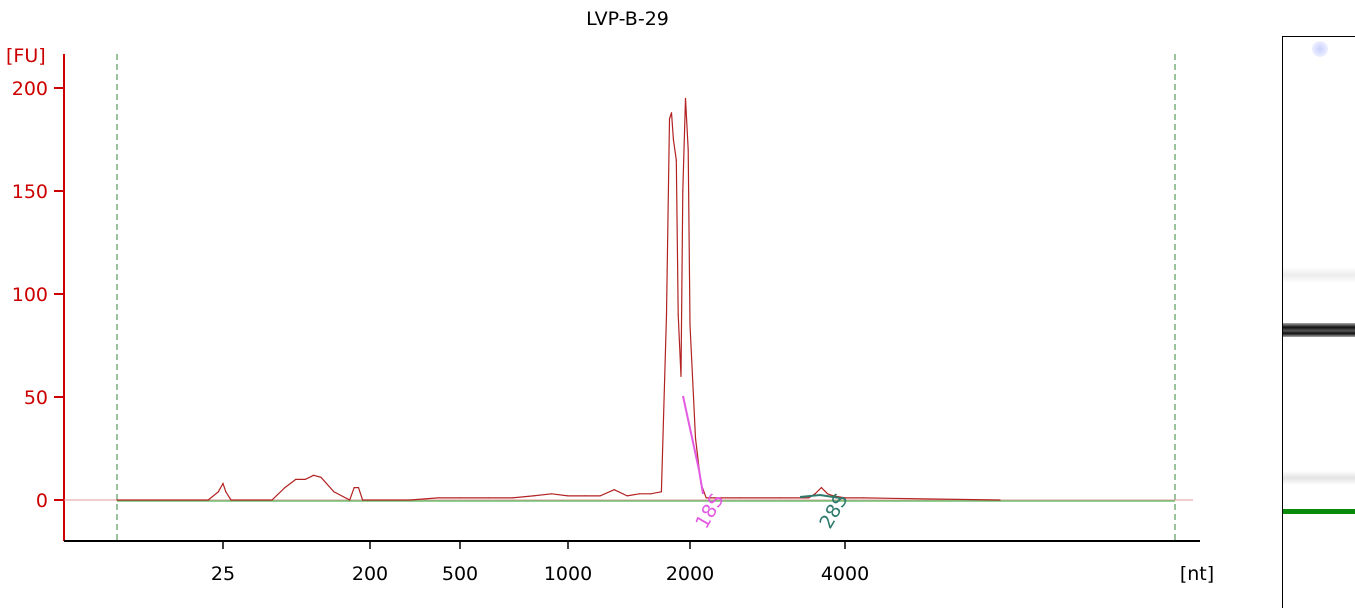 This screenshot has width=1355, height=608. Describe the element at coordinates (1319, 511) in the screenshot. I see `gel-band-lower-marker` at that location.